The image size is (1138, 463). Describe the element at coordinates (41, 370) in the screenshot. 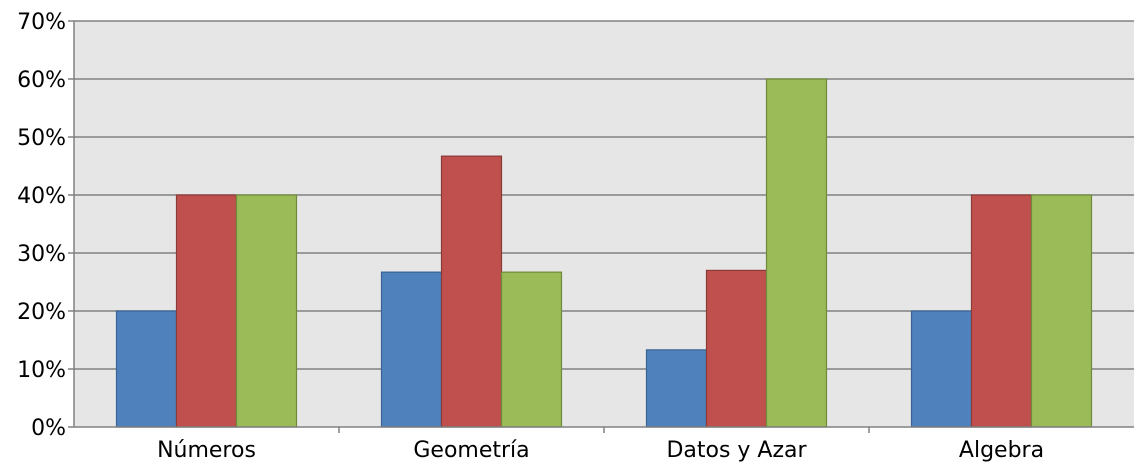

I see `y-tick-label: 10%` at that location.